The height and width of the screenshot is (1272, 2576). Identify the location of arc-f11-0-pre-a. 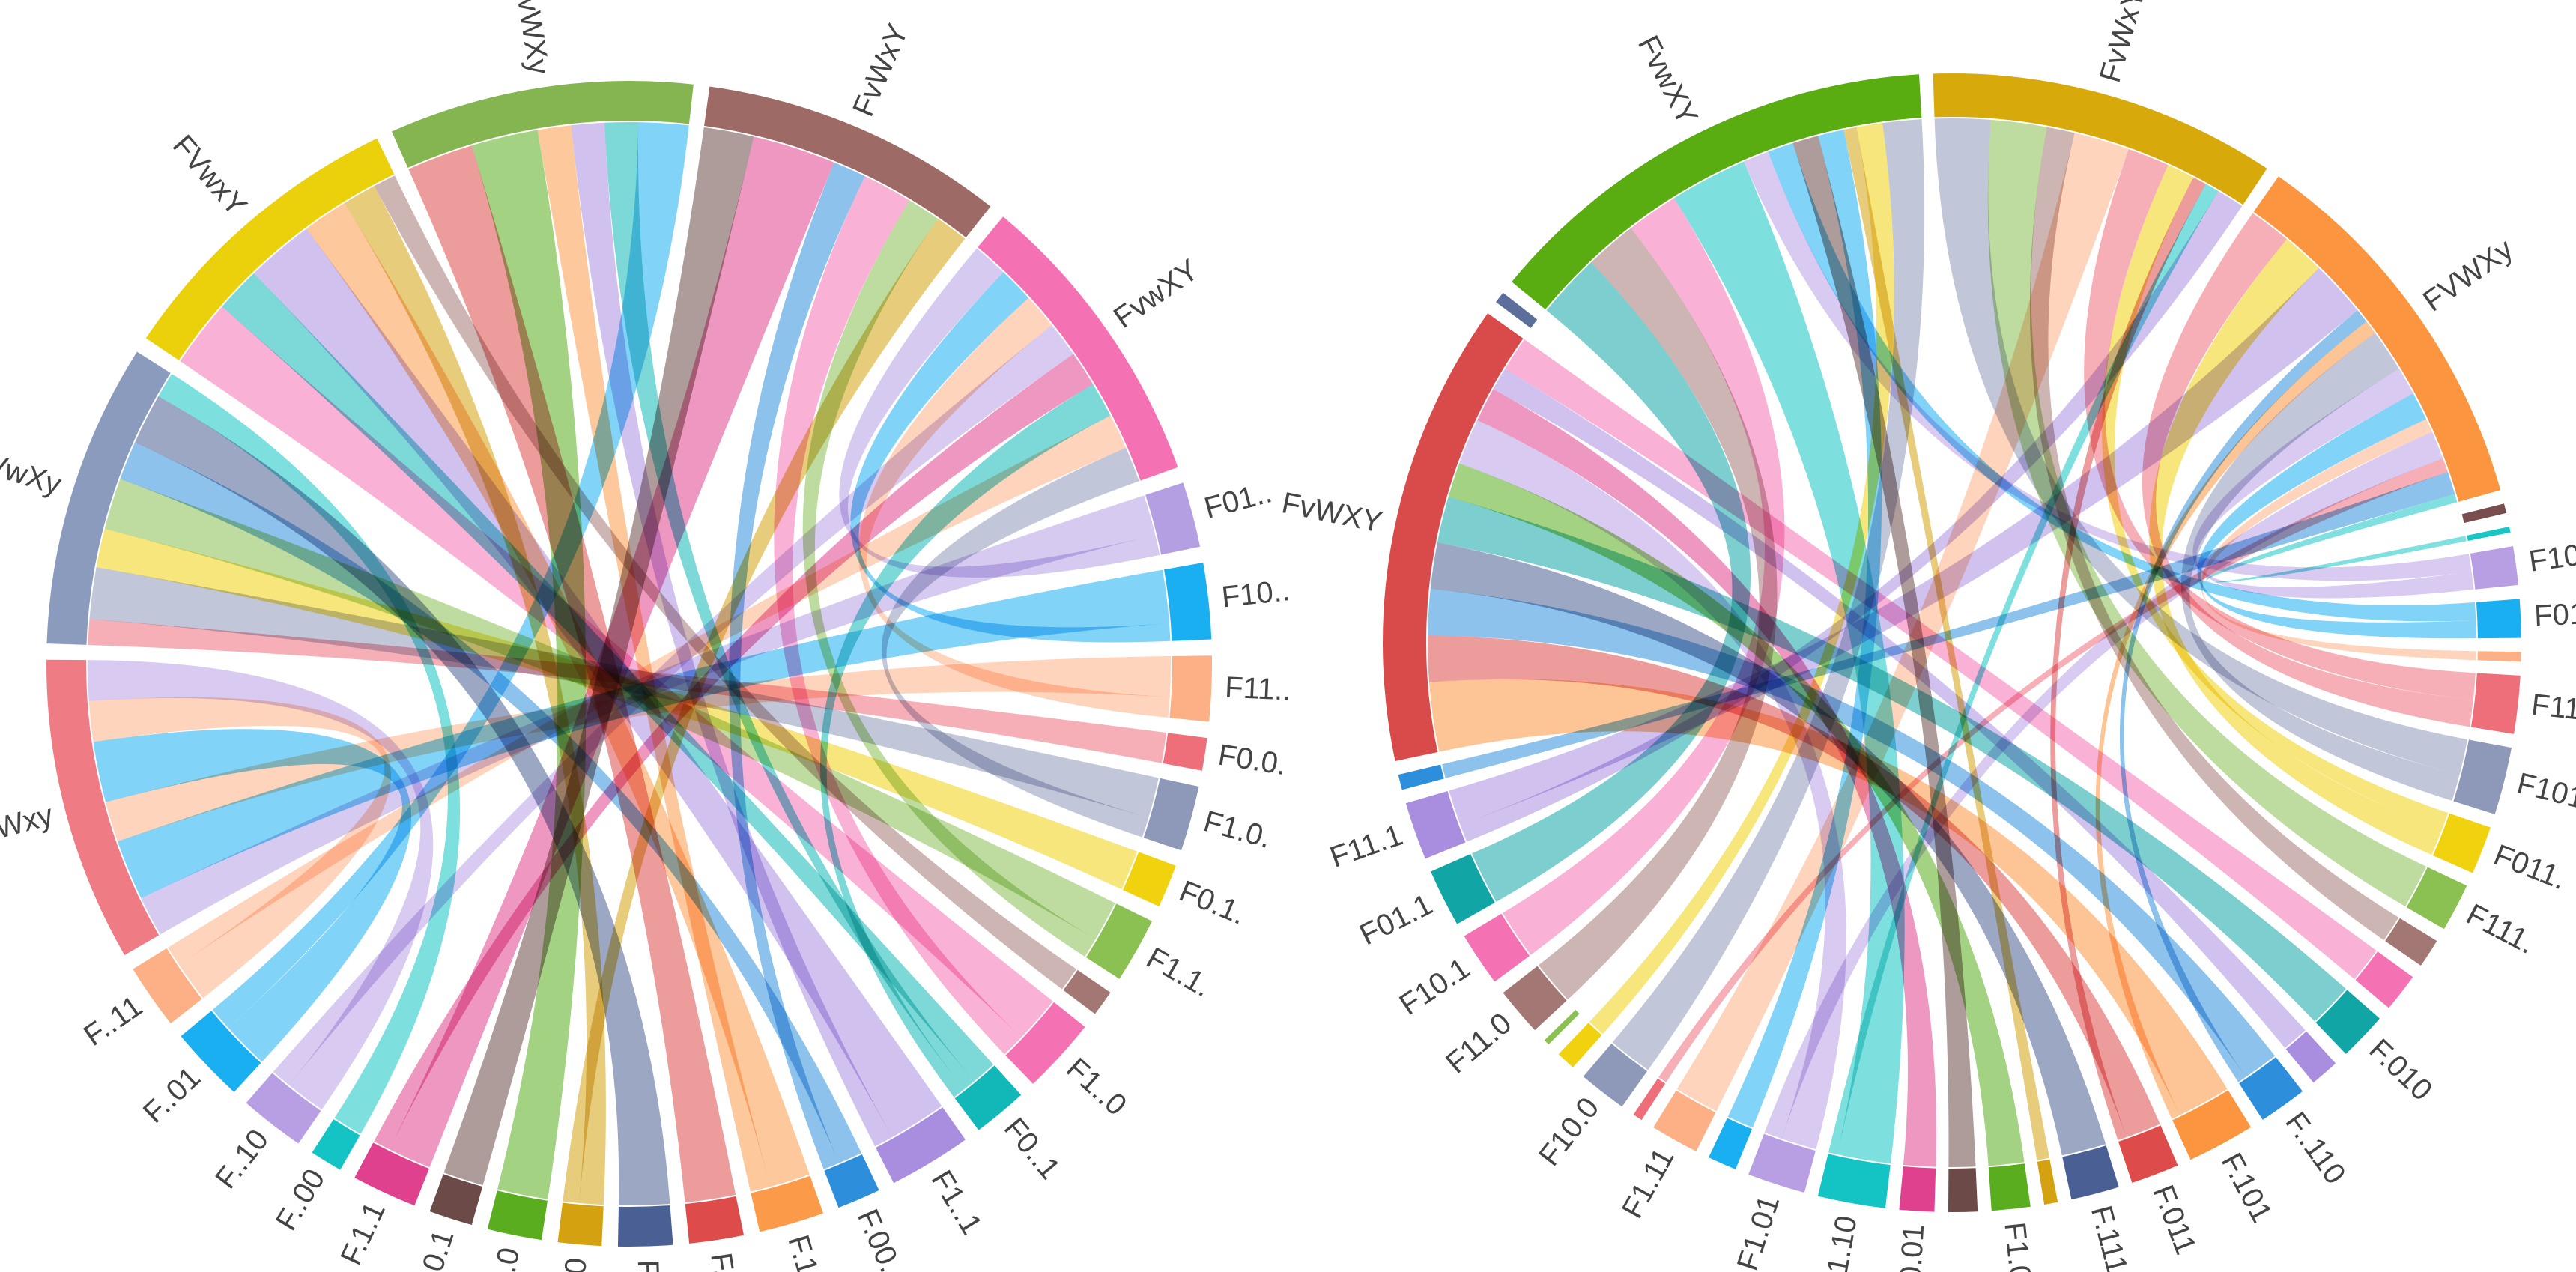
(1580, 1045).